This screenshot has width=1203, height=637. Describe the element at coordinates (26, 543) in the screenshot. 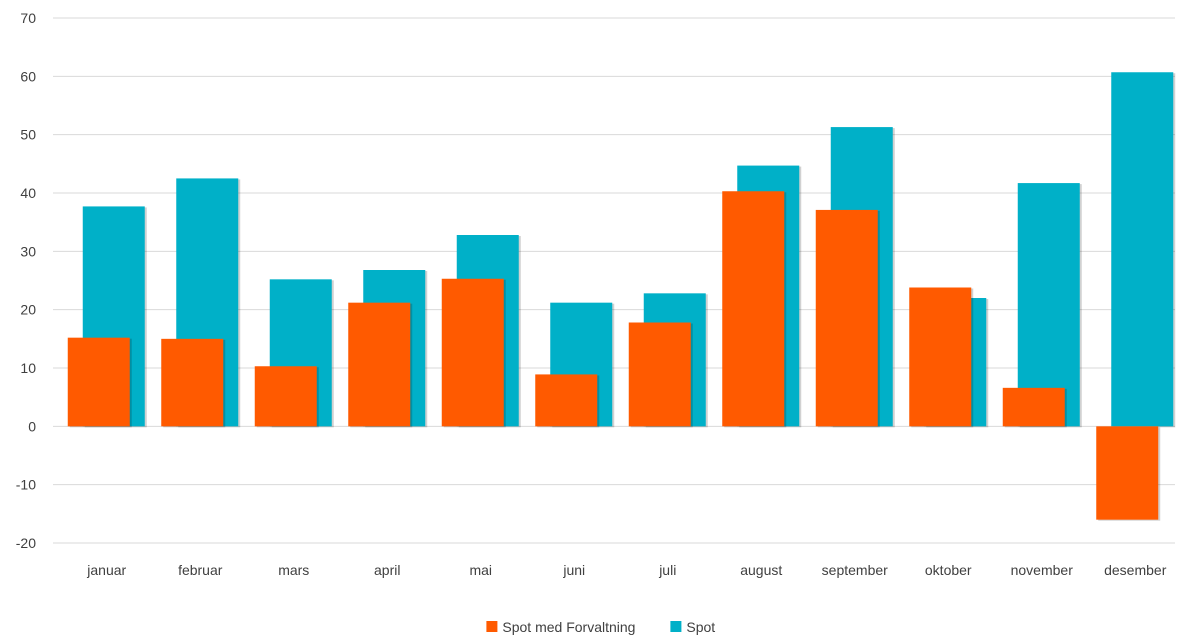

I see `y-tick-label: -20` at that location.